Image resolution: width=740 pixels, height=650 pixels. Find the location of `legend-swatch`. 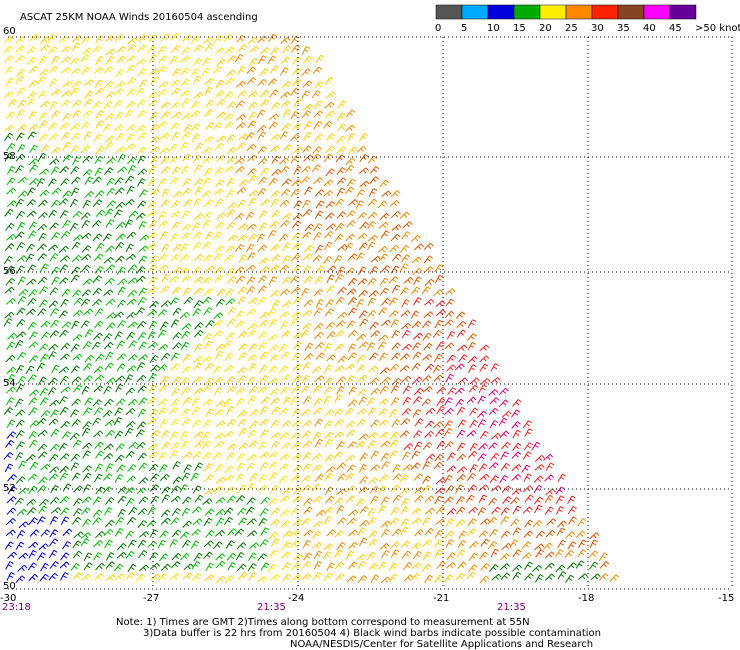

legend-swatch is located at coordinates (657, 12).